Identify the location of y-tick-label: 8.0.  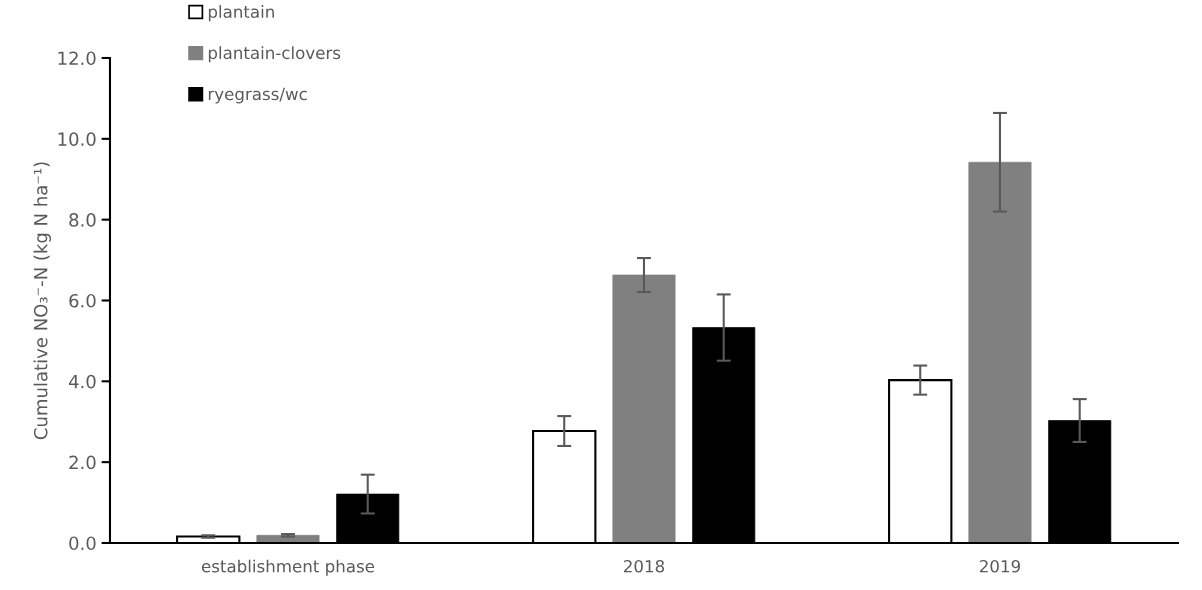
(82, 220).